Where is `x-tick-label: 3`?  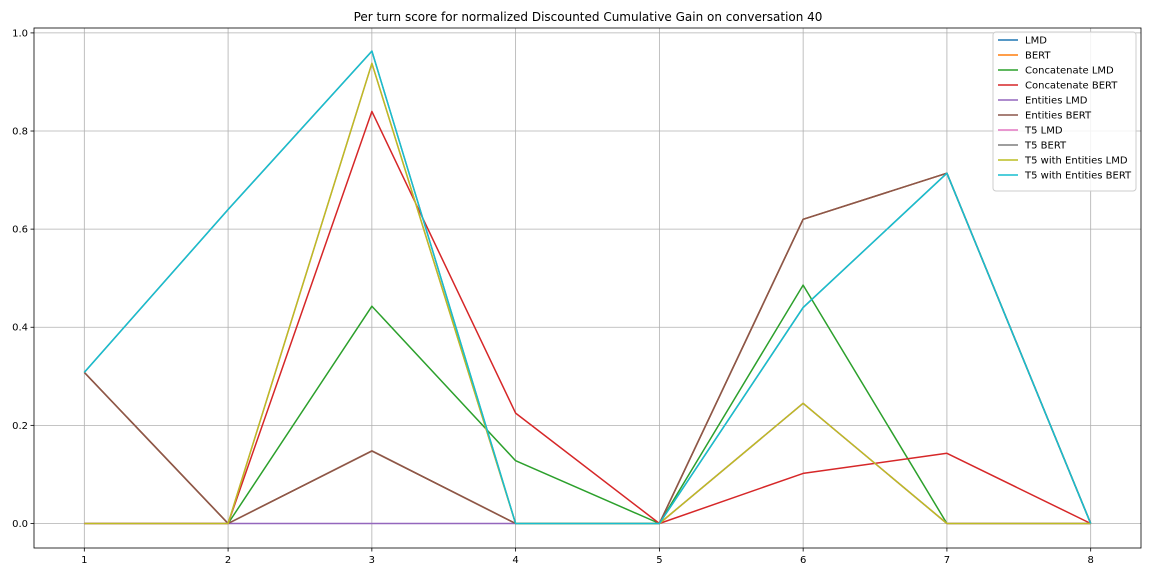
x-tick-label: 3 is located at coordinates (372, 560).